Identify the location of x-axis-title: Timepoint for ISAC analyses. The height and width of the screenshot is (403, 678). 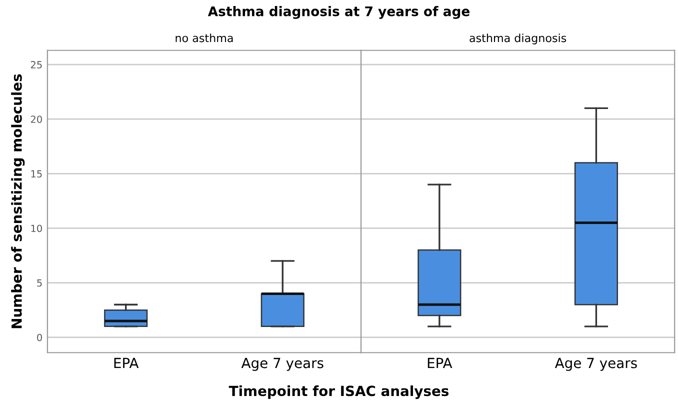
(338, 392).